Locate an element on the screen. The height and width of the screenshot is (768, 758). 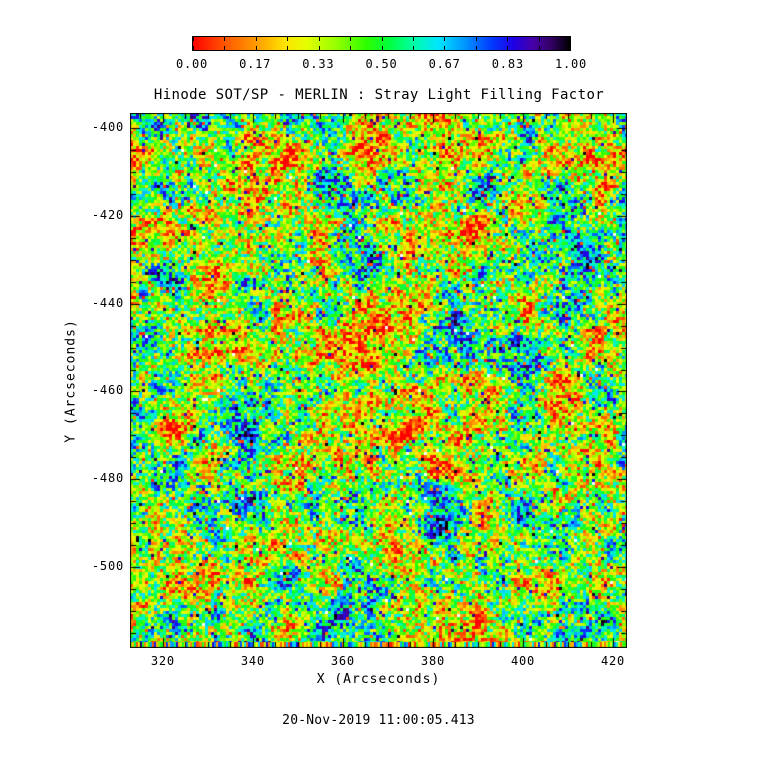
y-tick-label: -500 is located at coordinates (107, 566).